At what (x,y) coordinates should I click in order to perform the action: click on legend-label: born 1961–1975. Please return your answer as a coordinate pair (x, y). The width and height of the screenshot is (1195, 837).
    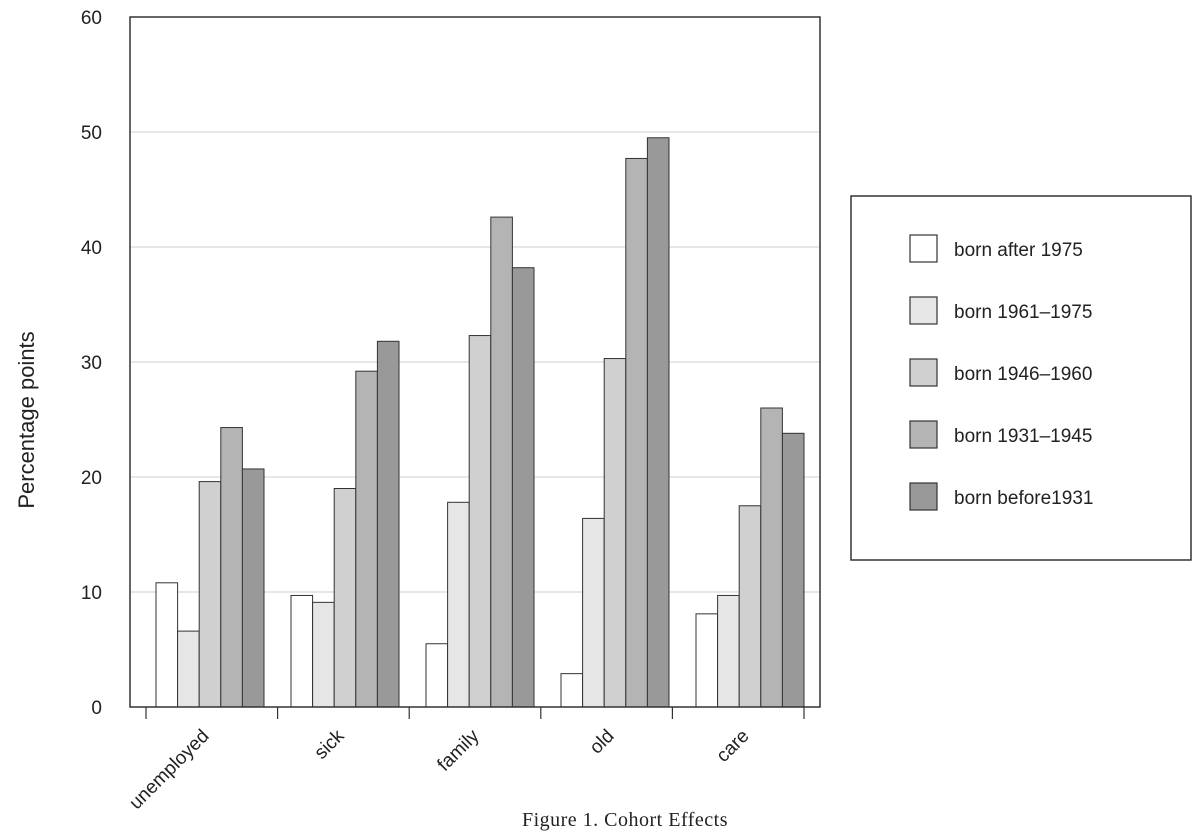
    Looking at the image, I should click on (1023, 312).